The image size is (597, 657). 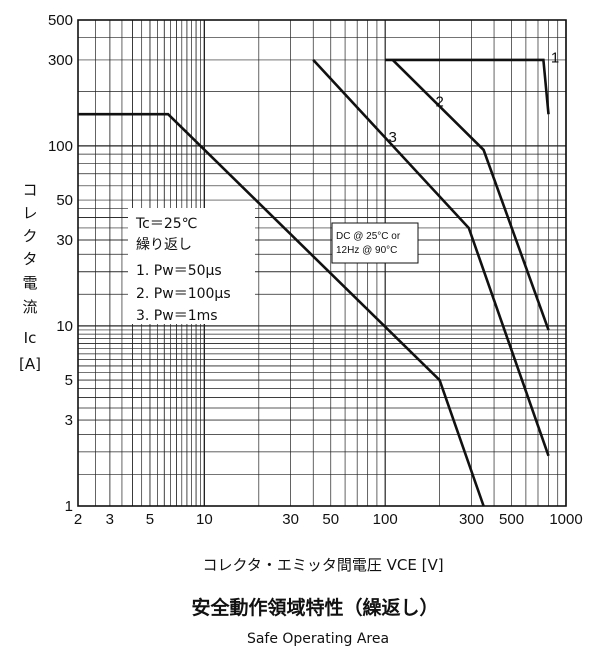 What do you see at coordinates (69, 380) in the screenshot?
I see `y-tick-label: 5` at bounding box center [69, 380].